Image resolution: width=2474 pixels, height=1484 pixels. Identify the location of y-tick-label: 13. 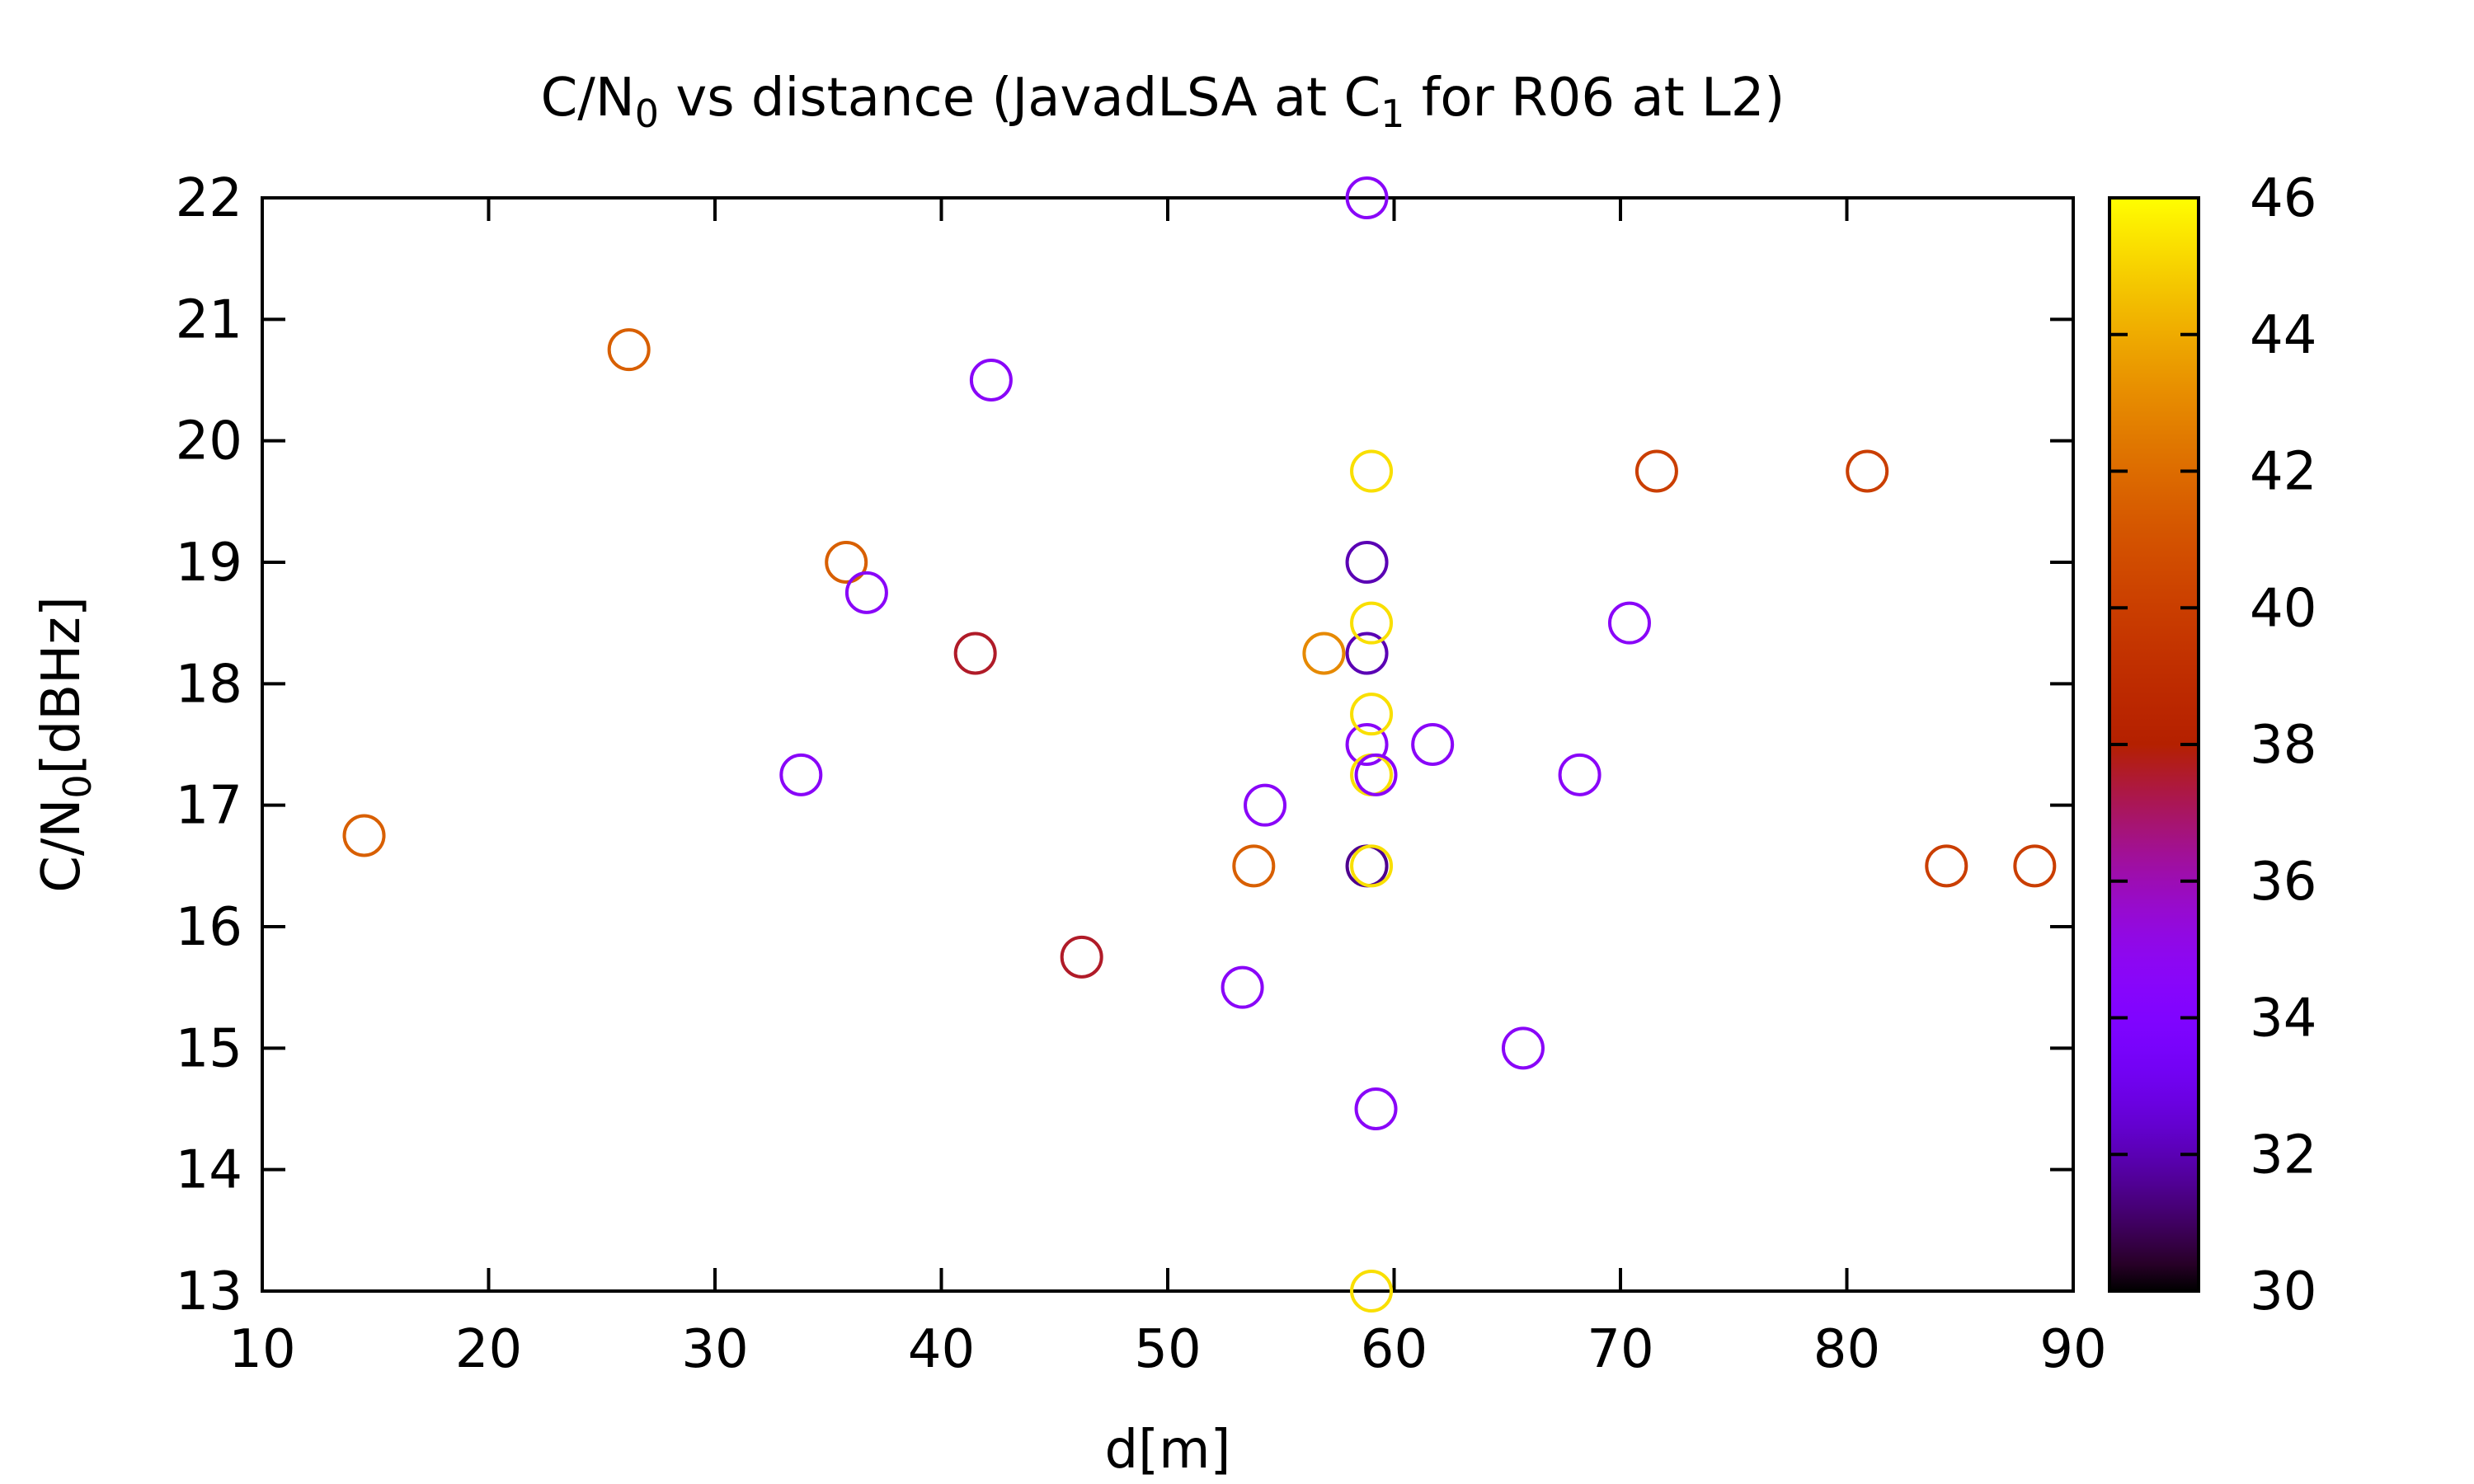
(209, 1291).